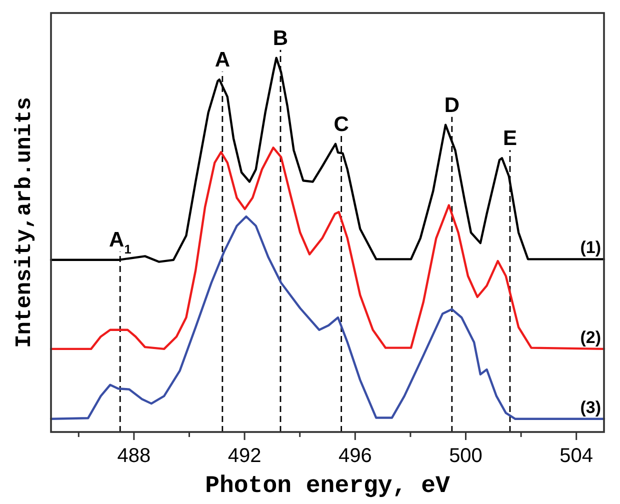 This screenshot has height=504, width=620. I want to click on series-label: (2), so click(590, 337).